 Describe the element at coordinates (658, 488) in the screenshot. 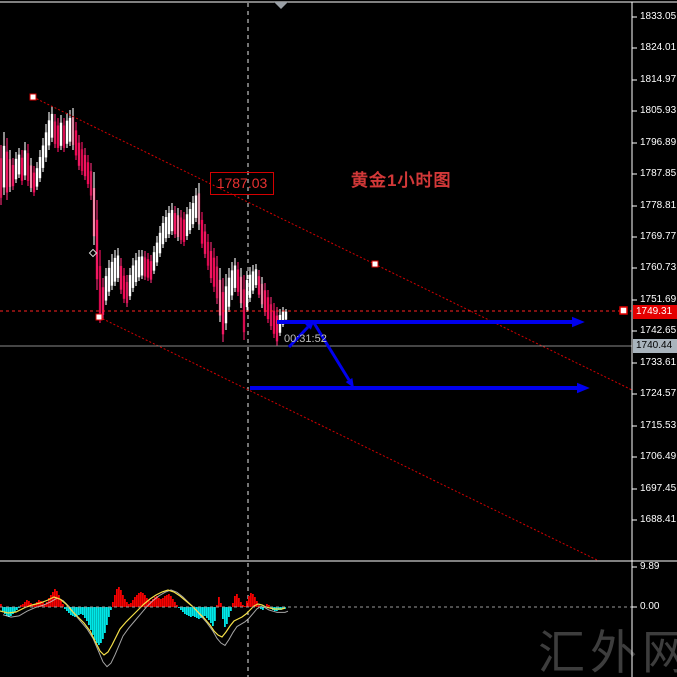

I see `axis-tick-label: 1697.45` at that location.